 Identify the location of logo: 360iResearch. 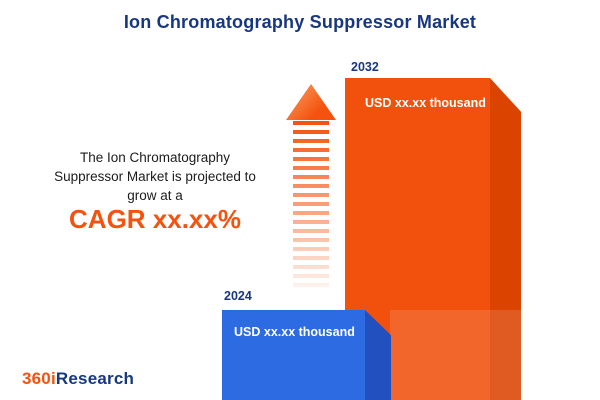
(78, 379).